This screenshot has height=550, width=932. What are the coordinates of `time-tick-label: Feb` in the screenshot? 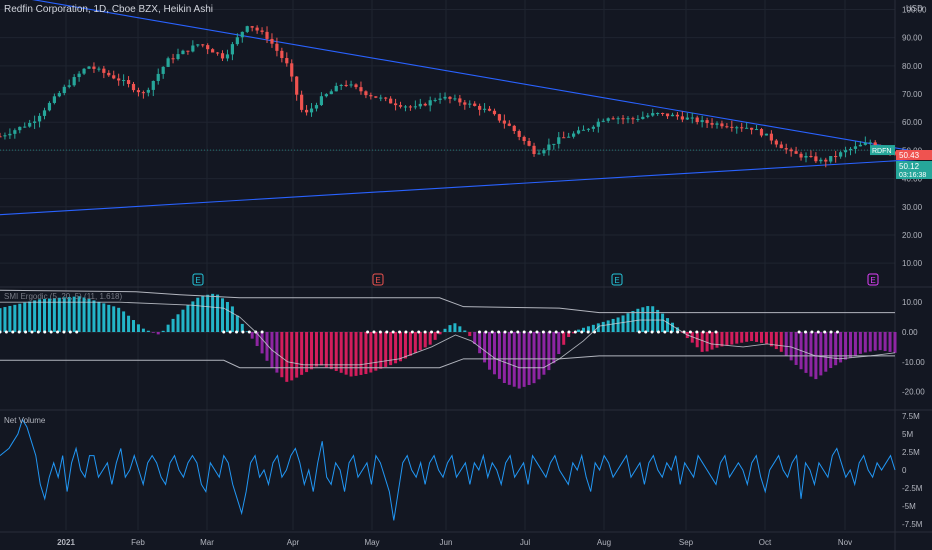 It's located at (138, 542).